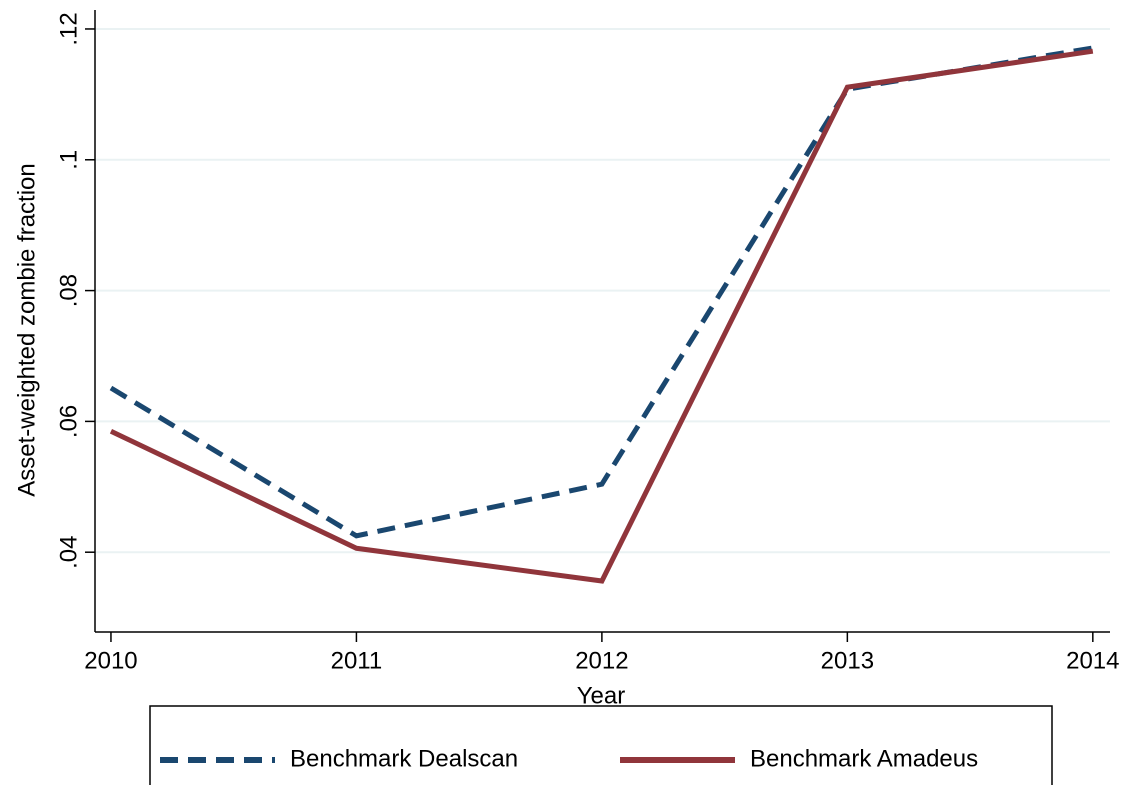 This screenshot has width=1132, height=785. Describe the element at coordinates (601, 660) in the screenshot. I see `x-tick-label: 2012` at that location.